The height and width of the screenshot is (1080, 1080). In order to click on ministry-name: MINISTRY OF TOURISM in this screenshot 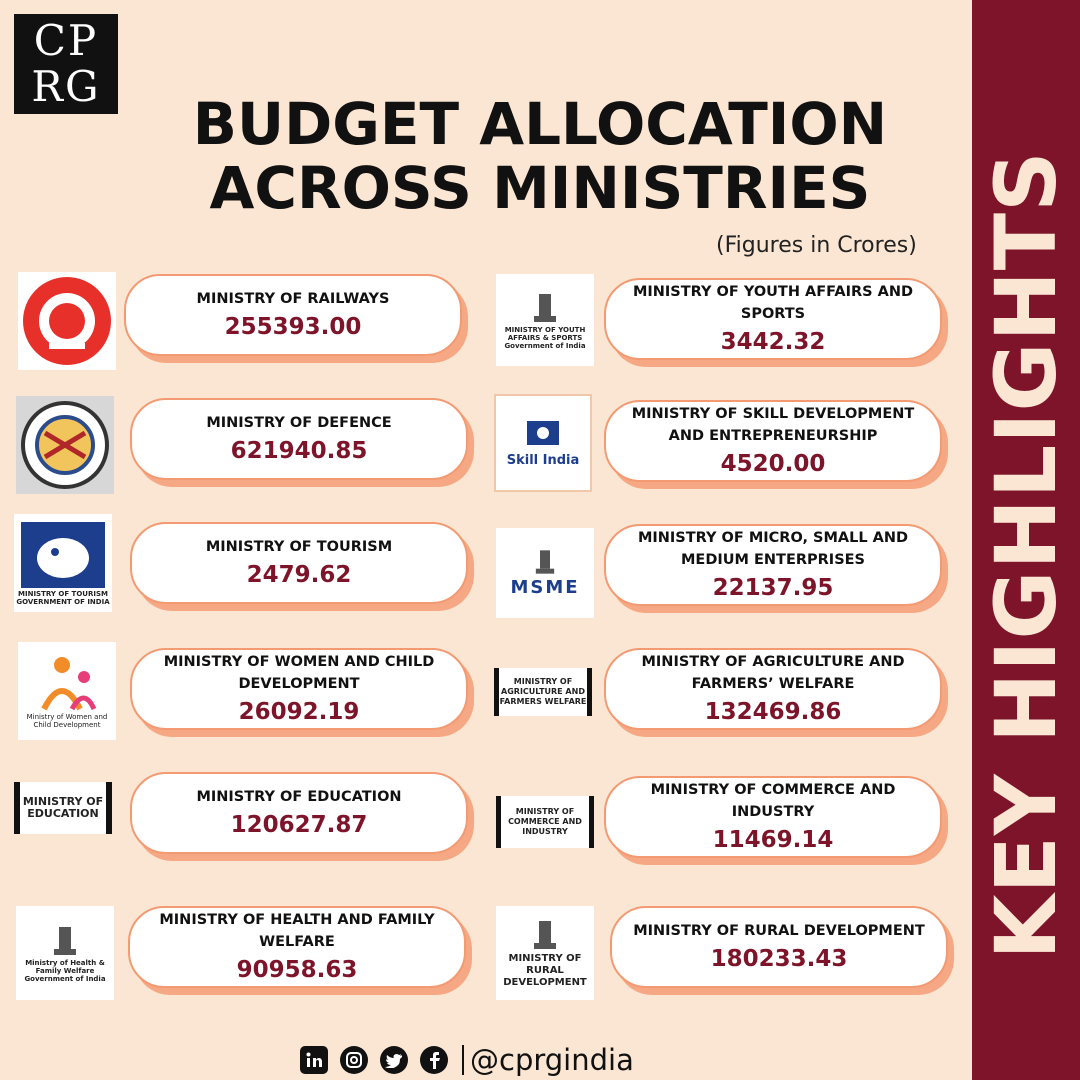, I will do `click(299, 547)`.